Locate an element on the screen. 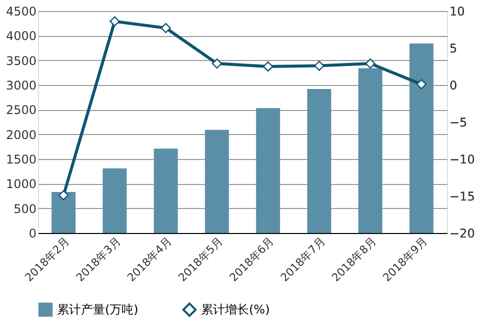  y2-tick-label: 5 is located at coordinates (454, 49).